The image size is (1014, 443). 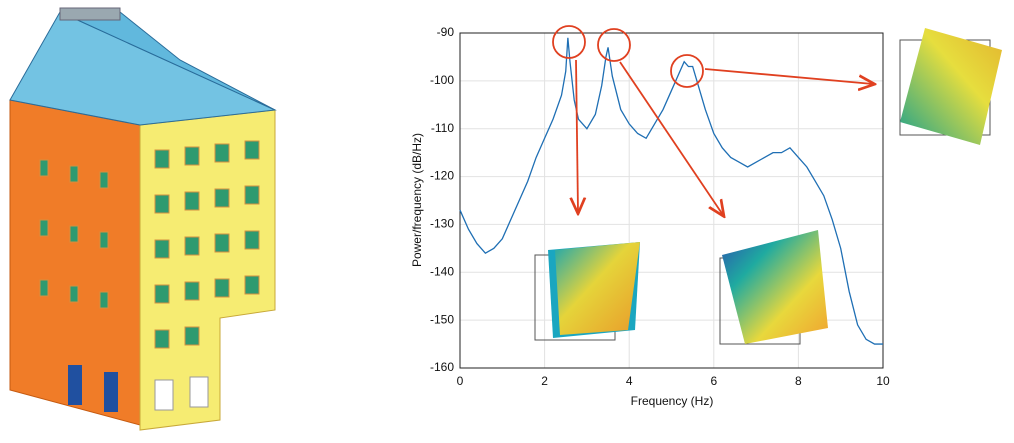 What do you see at coordinates (442, 128) in the screenshot?
I see `y-tick-label: -110` at bounding box center [442, 128].